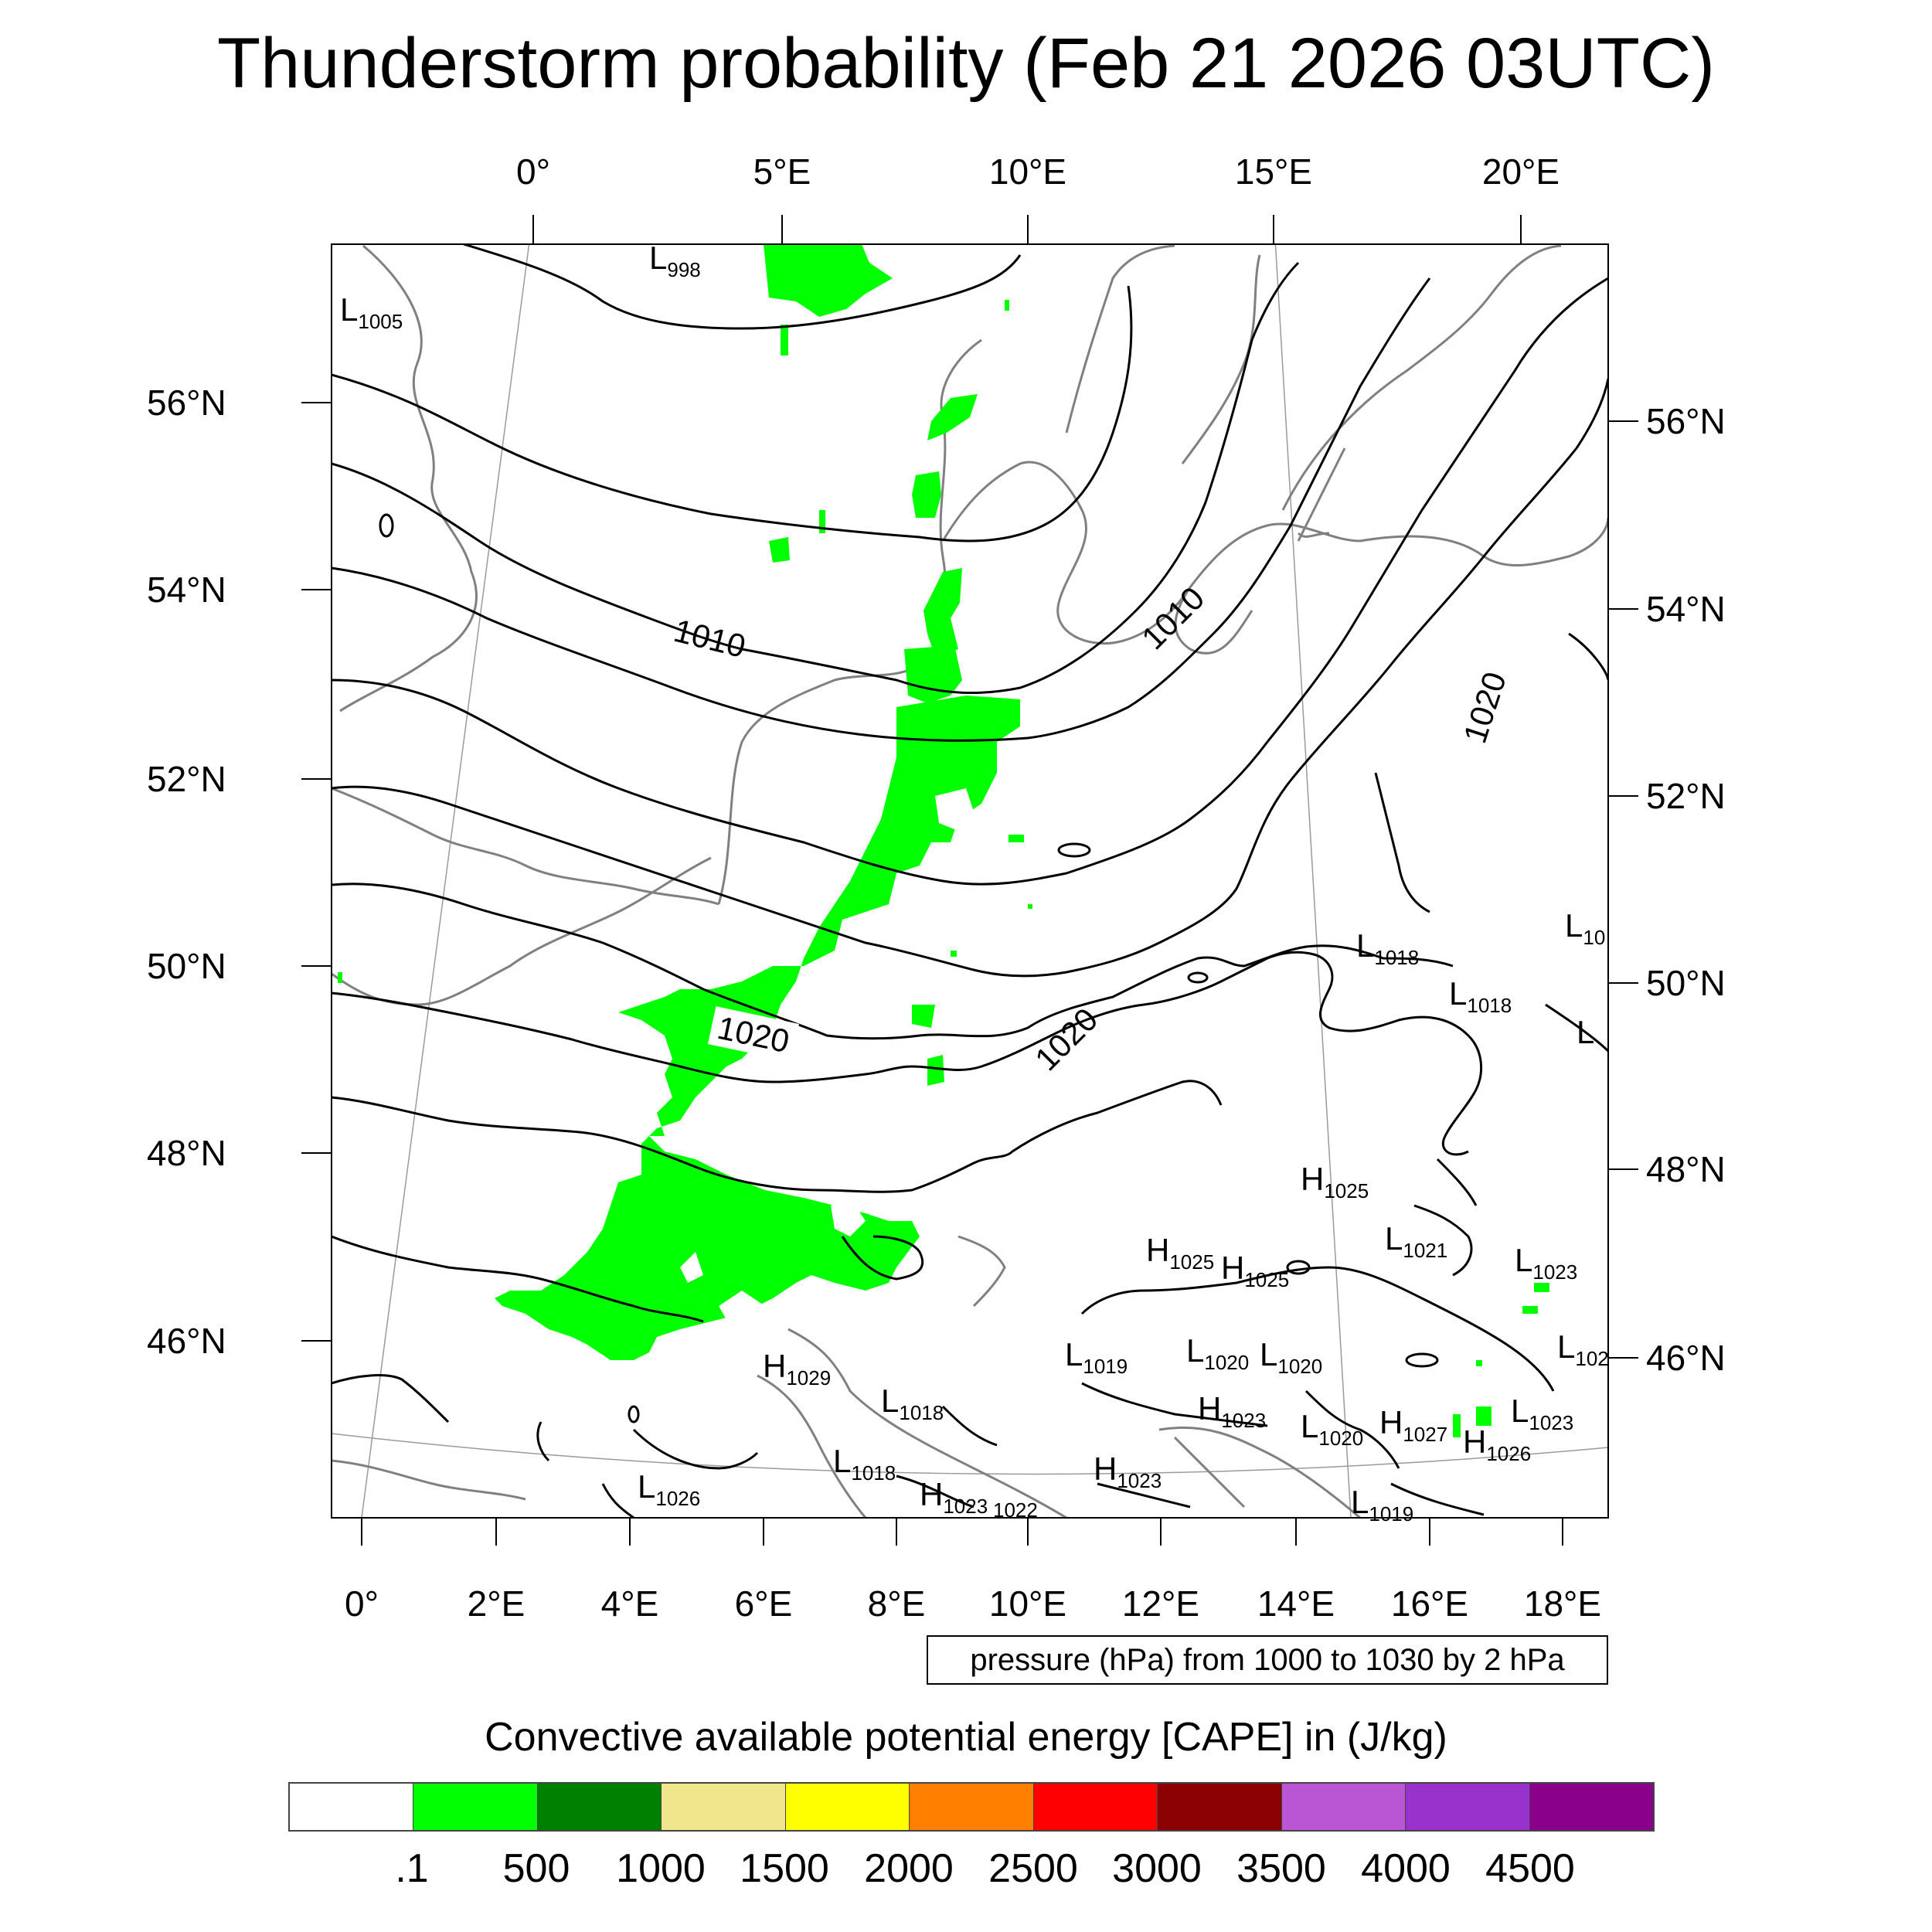 The width and height of the screenshot is (1932, 1932). I want to click on cape-colorbar, so click(971, 1807).